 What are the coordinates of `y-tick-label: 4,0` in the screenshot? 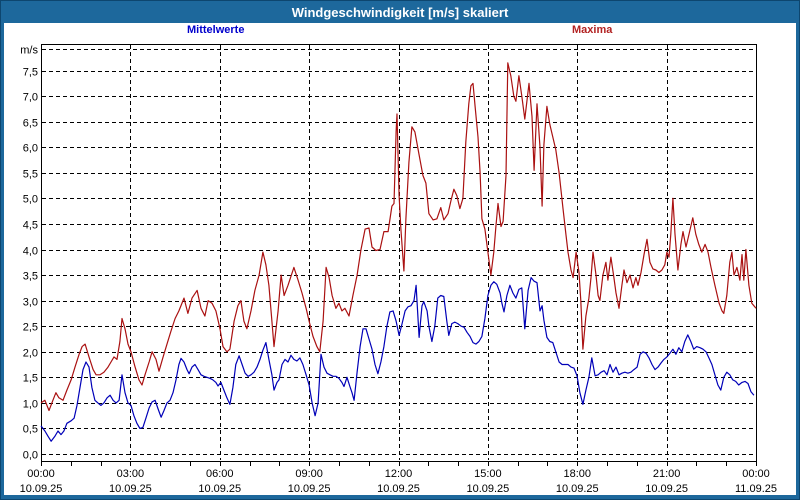 It's located at (30, 252).